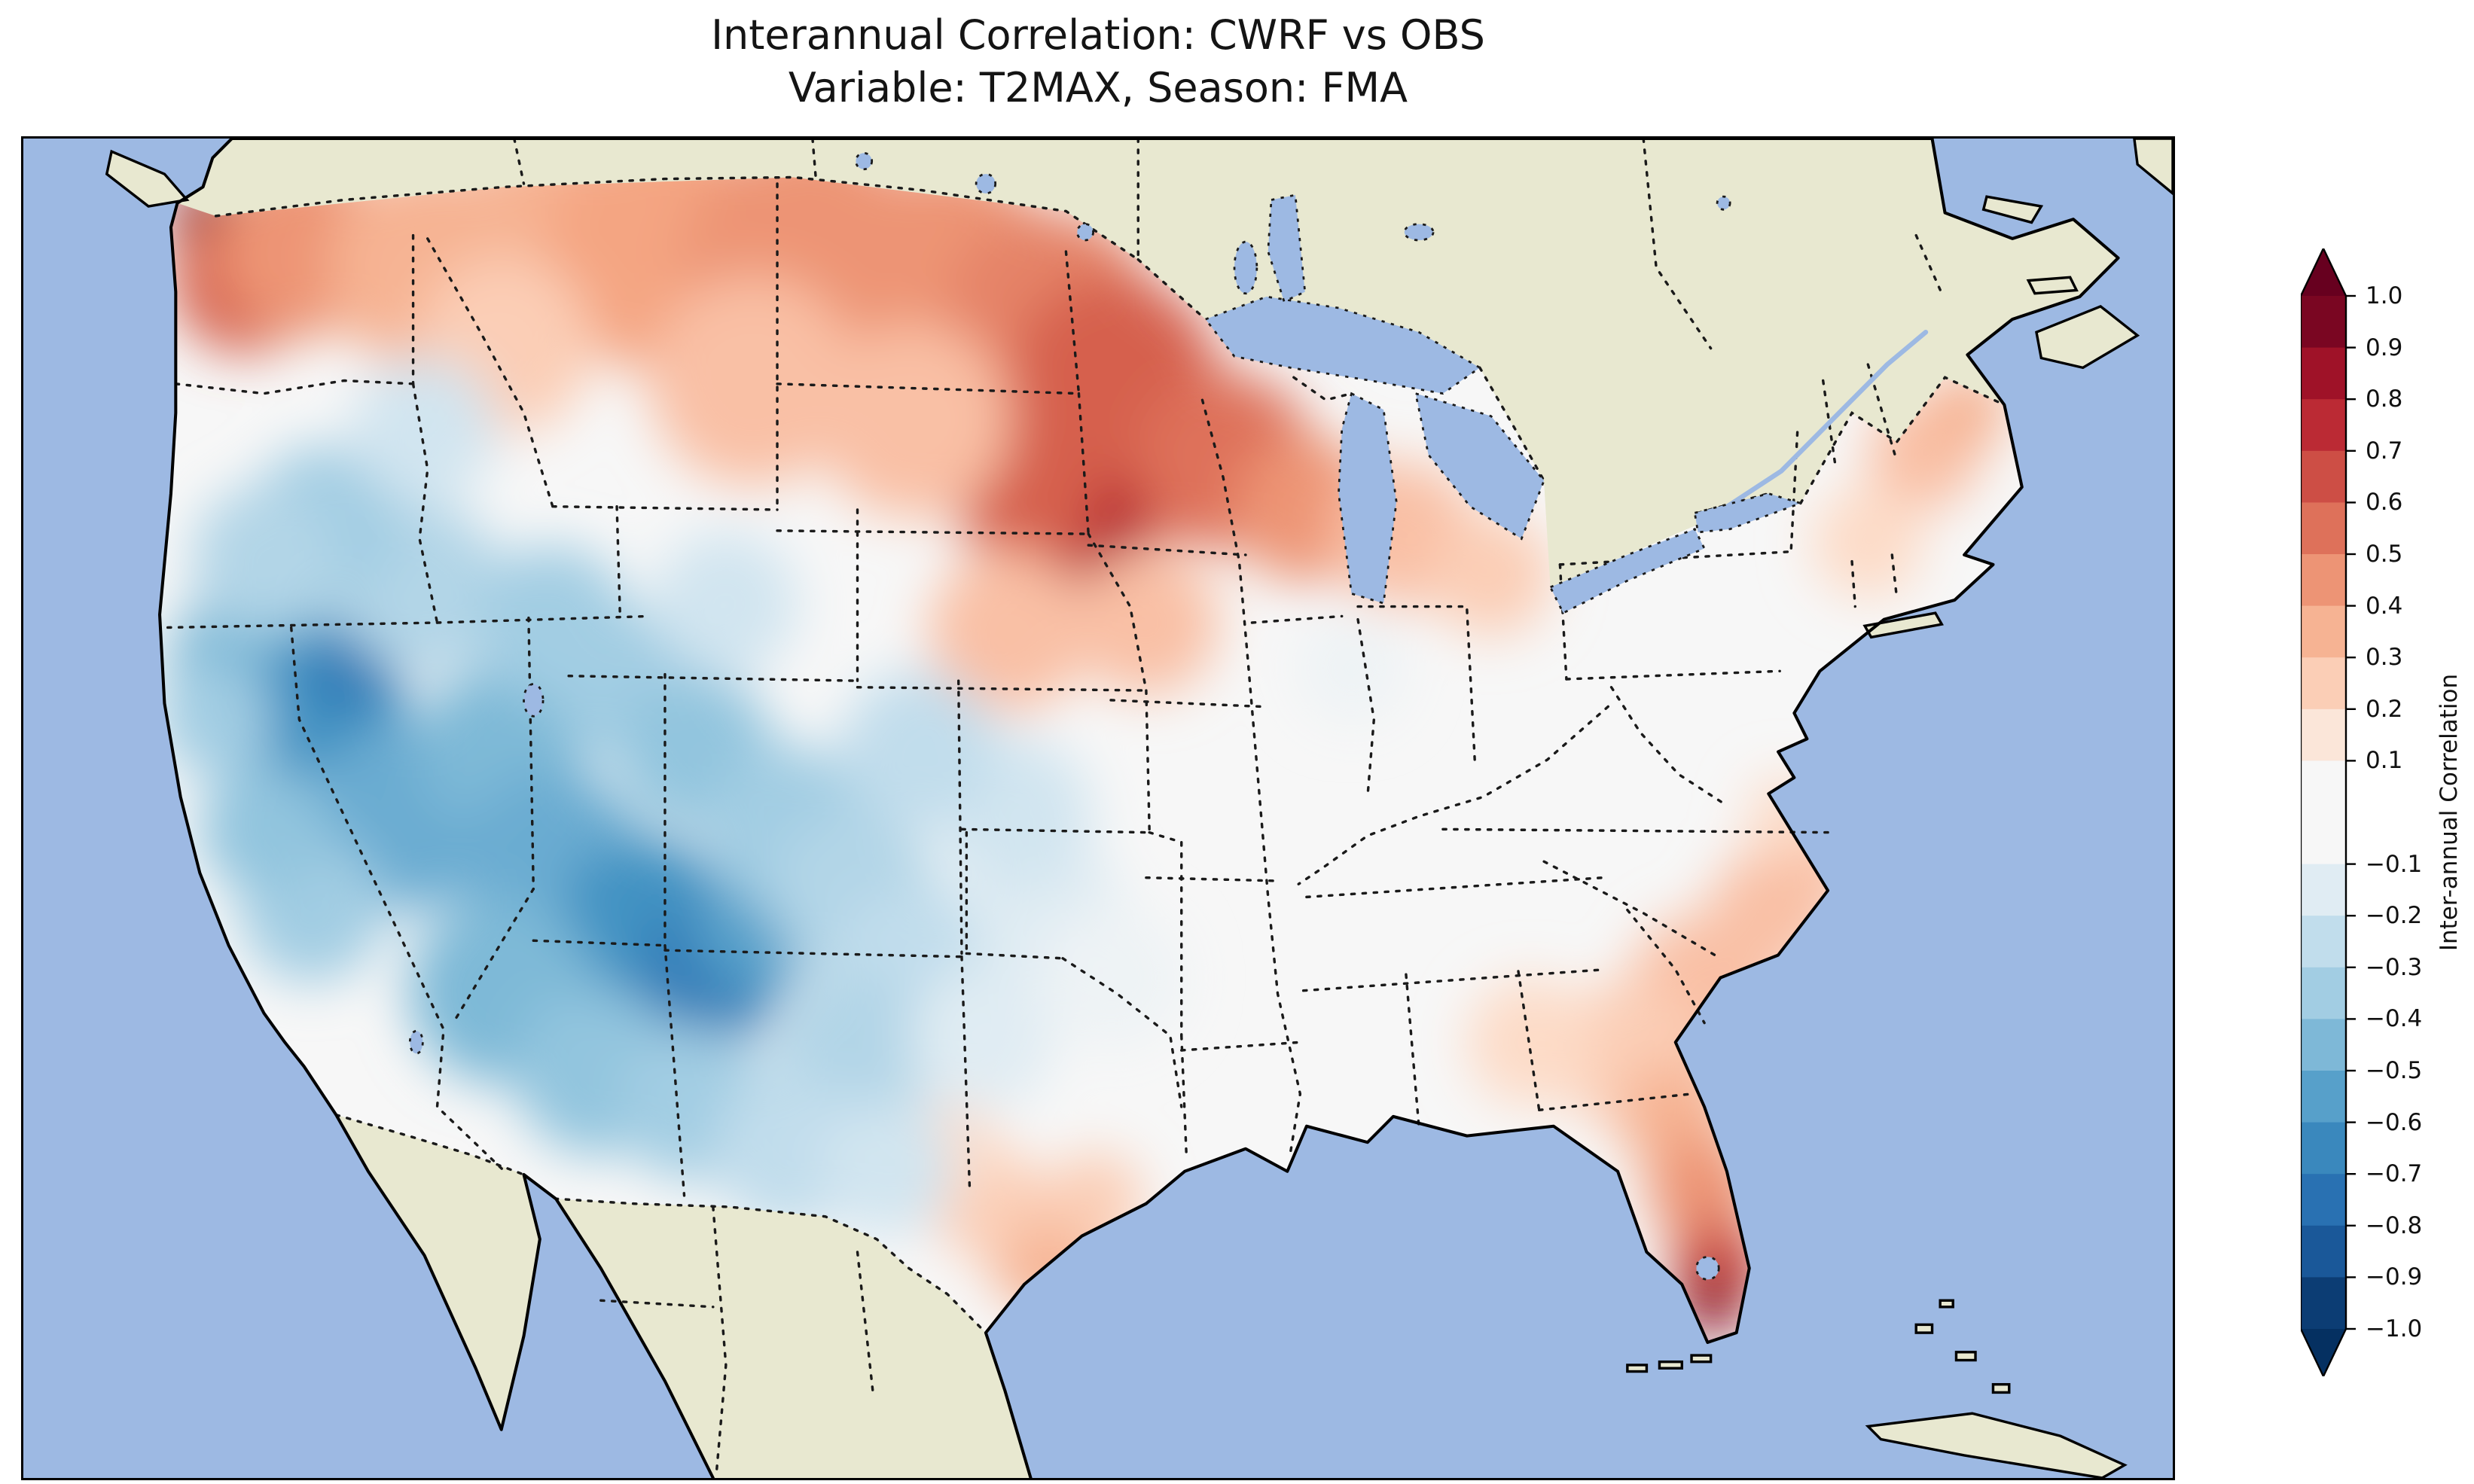 Image resolution: width=2474 pixels, height=1484 pixels. I want to click on colorbar-tick-label: 0.1, so click(2384, 761).